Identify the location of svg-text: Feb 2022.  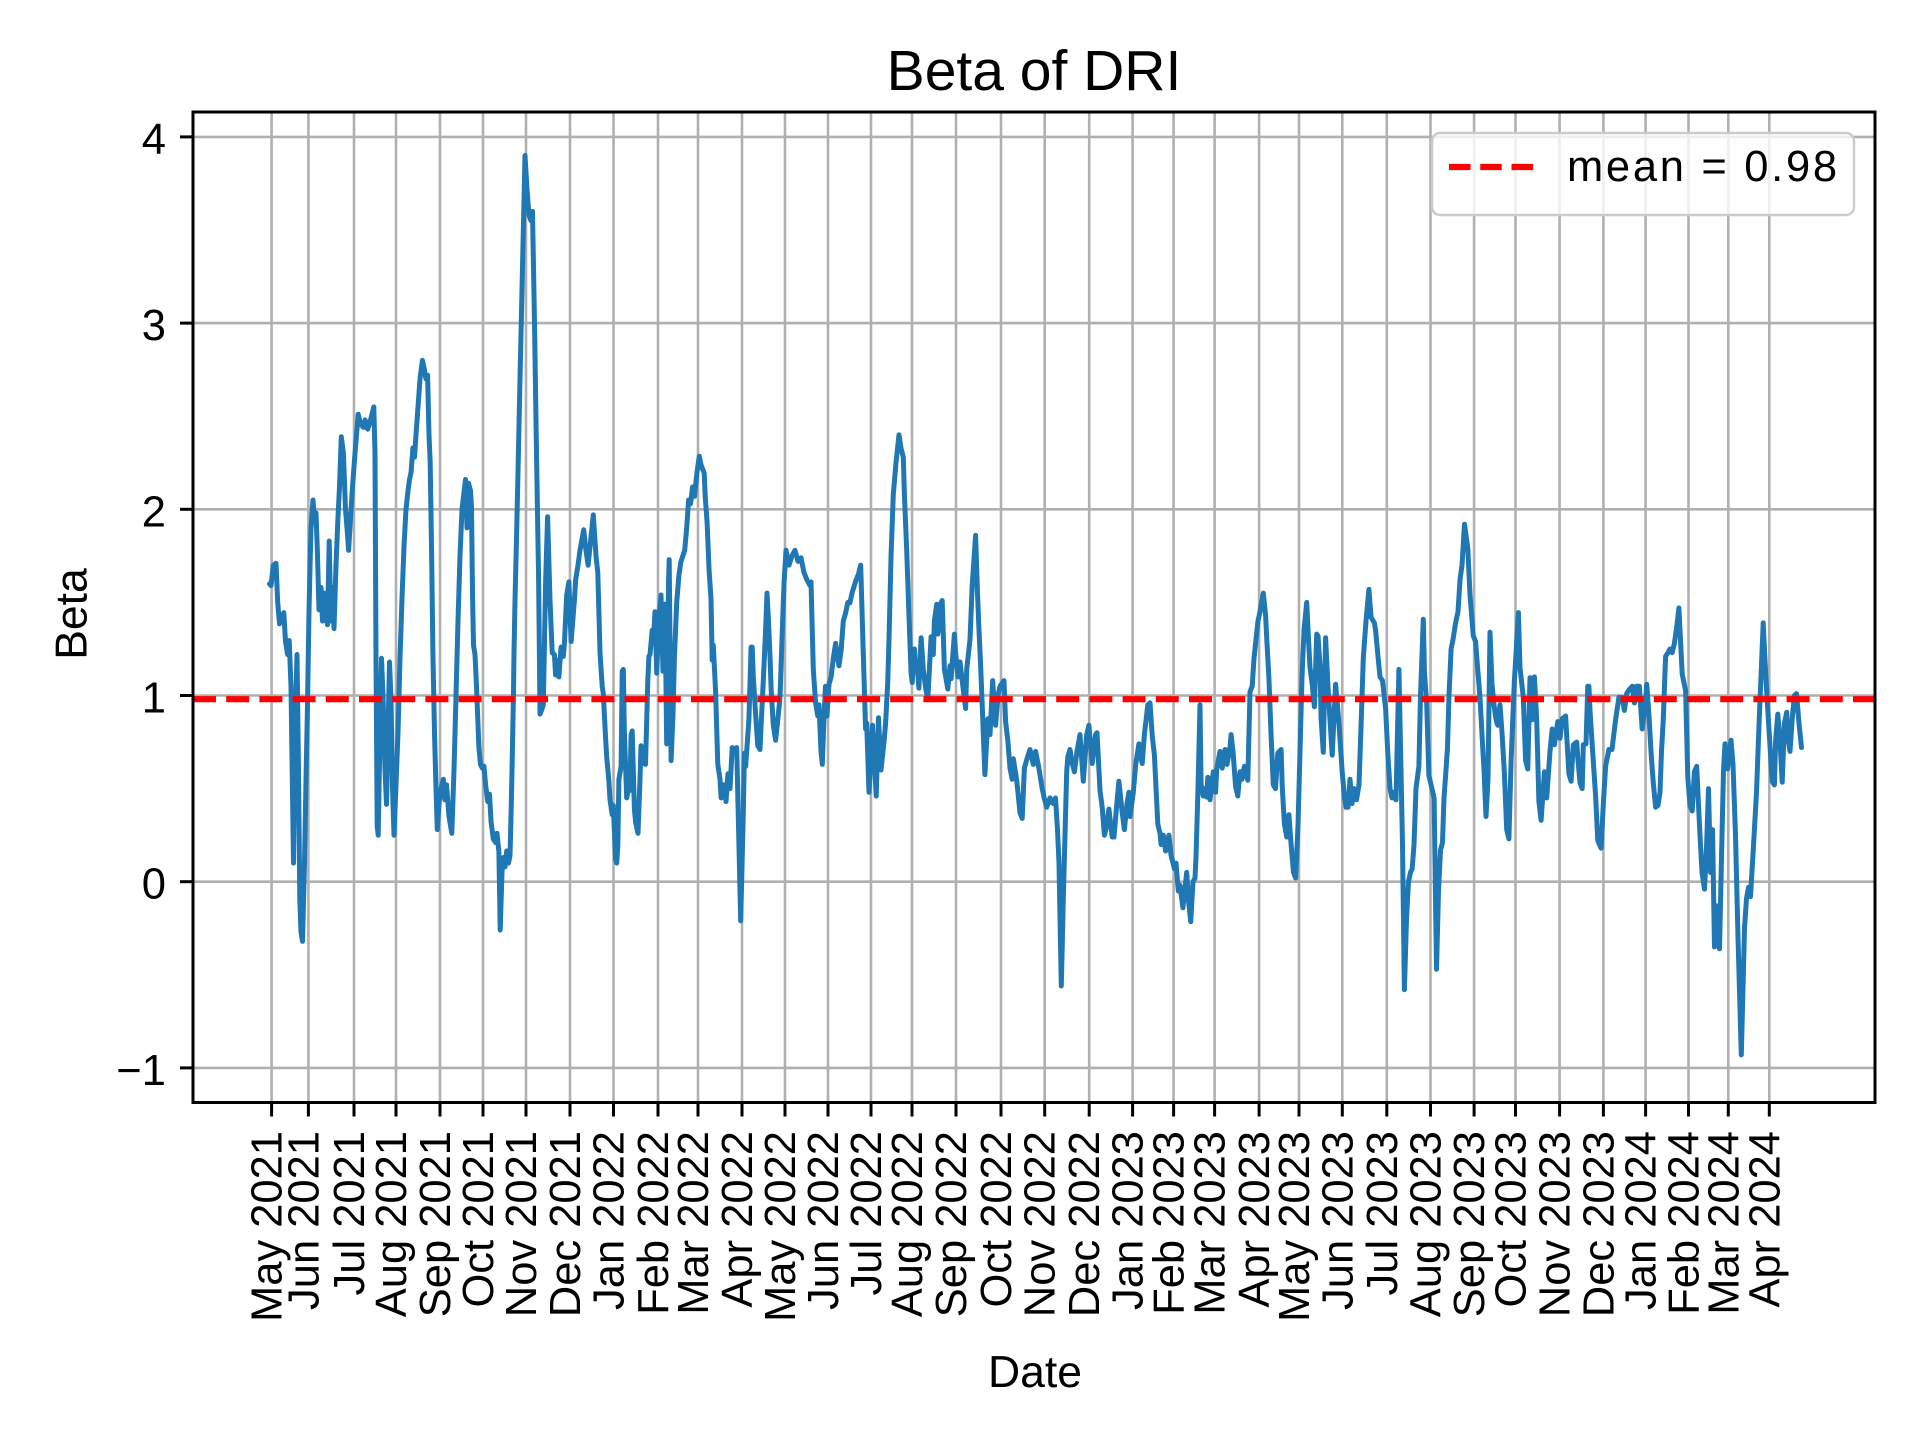
(654, 1223).